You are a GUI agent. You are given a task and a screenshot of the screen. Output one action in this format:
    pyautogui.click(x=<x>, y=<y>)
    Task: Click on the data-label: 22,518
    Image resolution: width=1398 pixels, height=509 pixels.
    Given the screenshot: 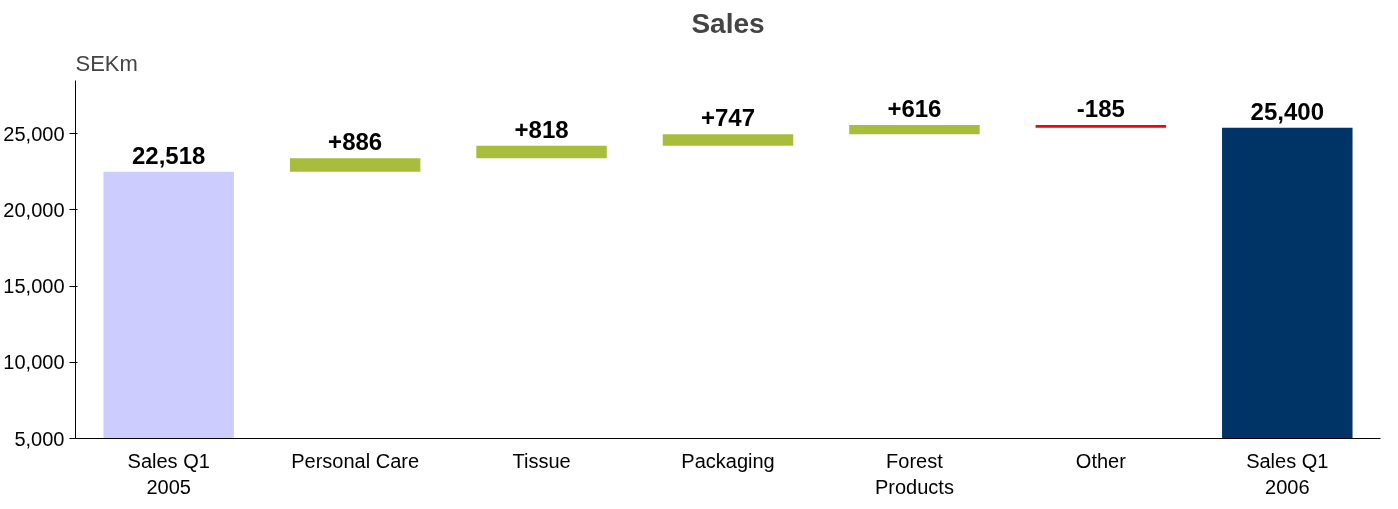 What is the action you would take?
    pyautogui.click(x=169, y=155)
    